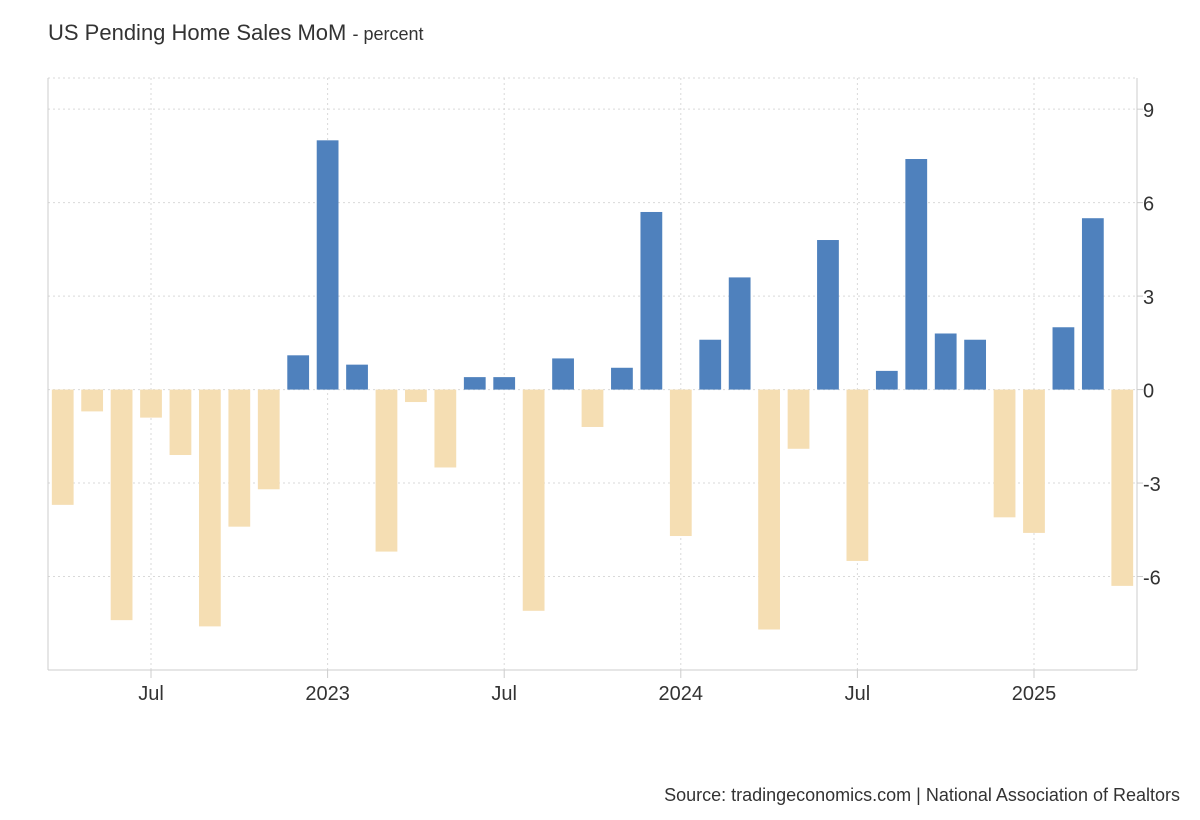 This screenshot has height=820, width=1200. What do you see at coordinates (681, 694) in the screenshot?
I see `x-tick-label: 2024` at bounding box center [681, 694].